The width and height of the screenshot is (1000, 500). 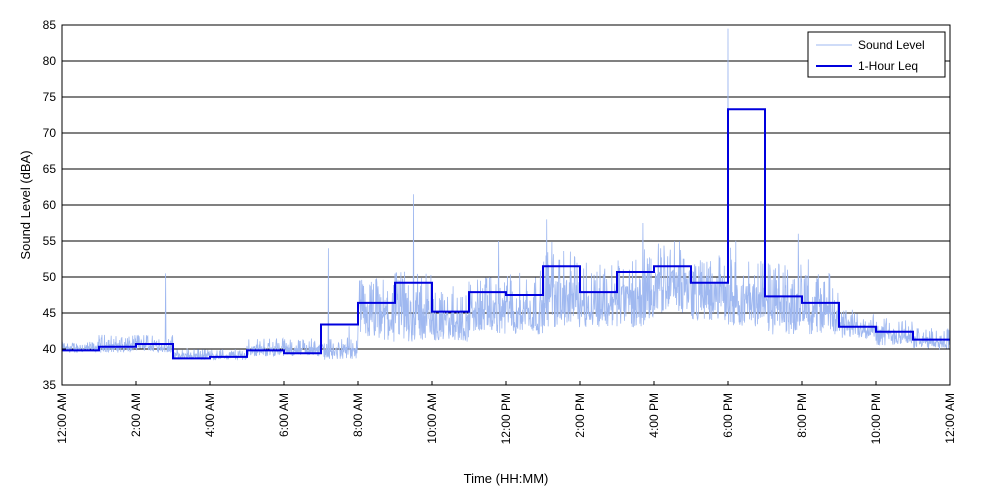 What do you see at coordinates (210, 415) in the screenshot?
I see `x-tick-label: 4:00 AM` at bounding box center [210, 415].